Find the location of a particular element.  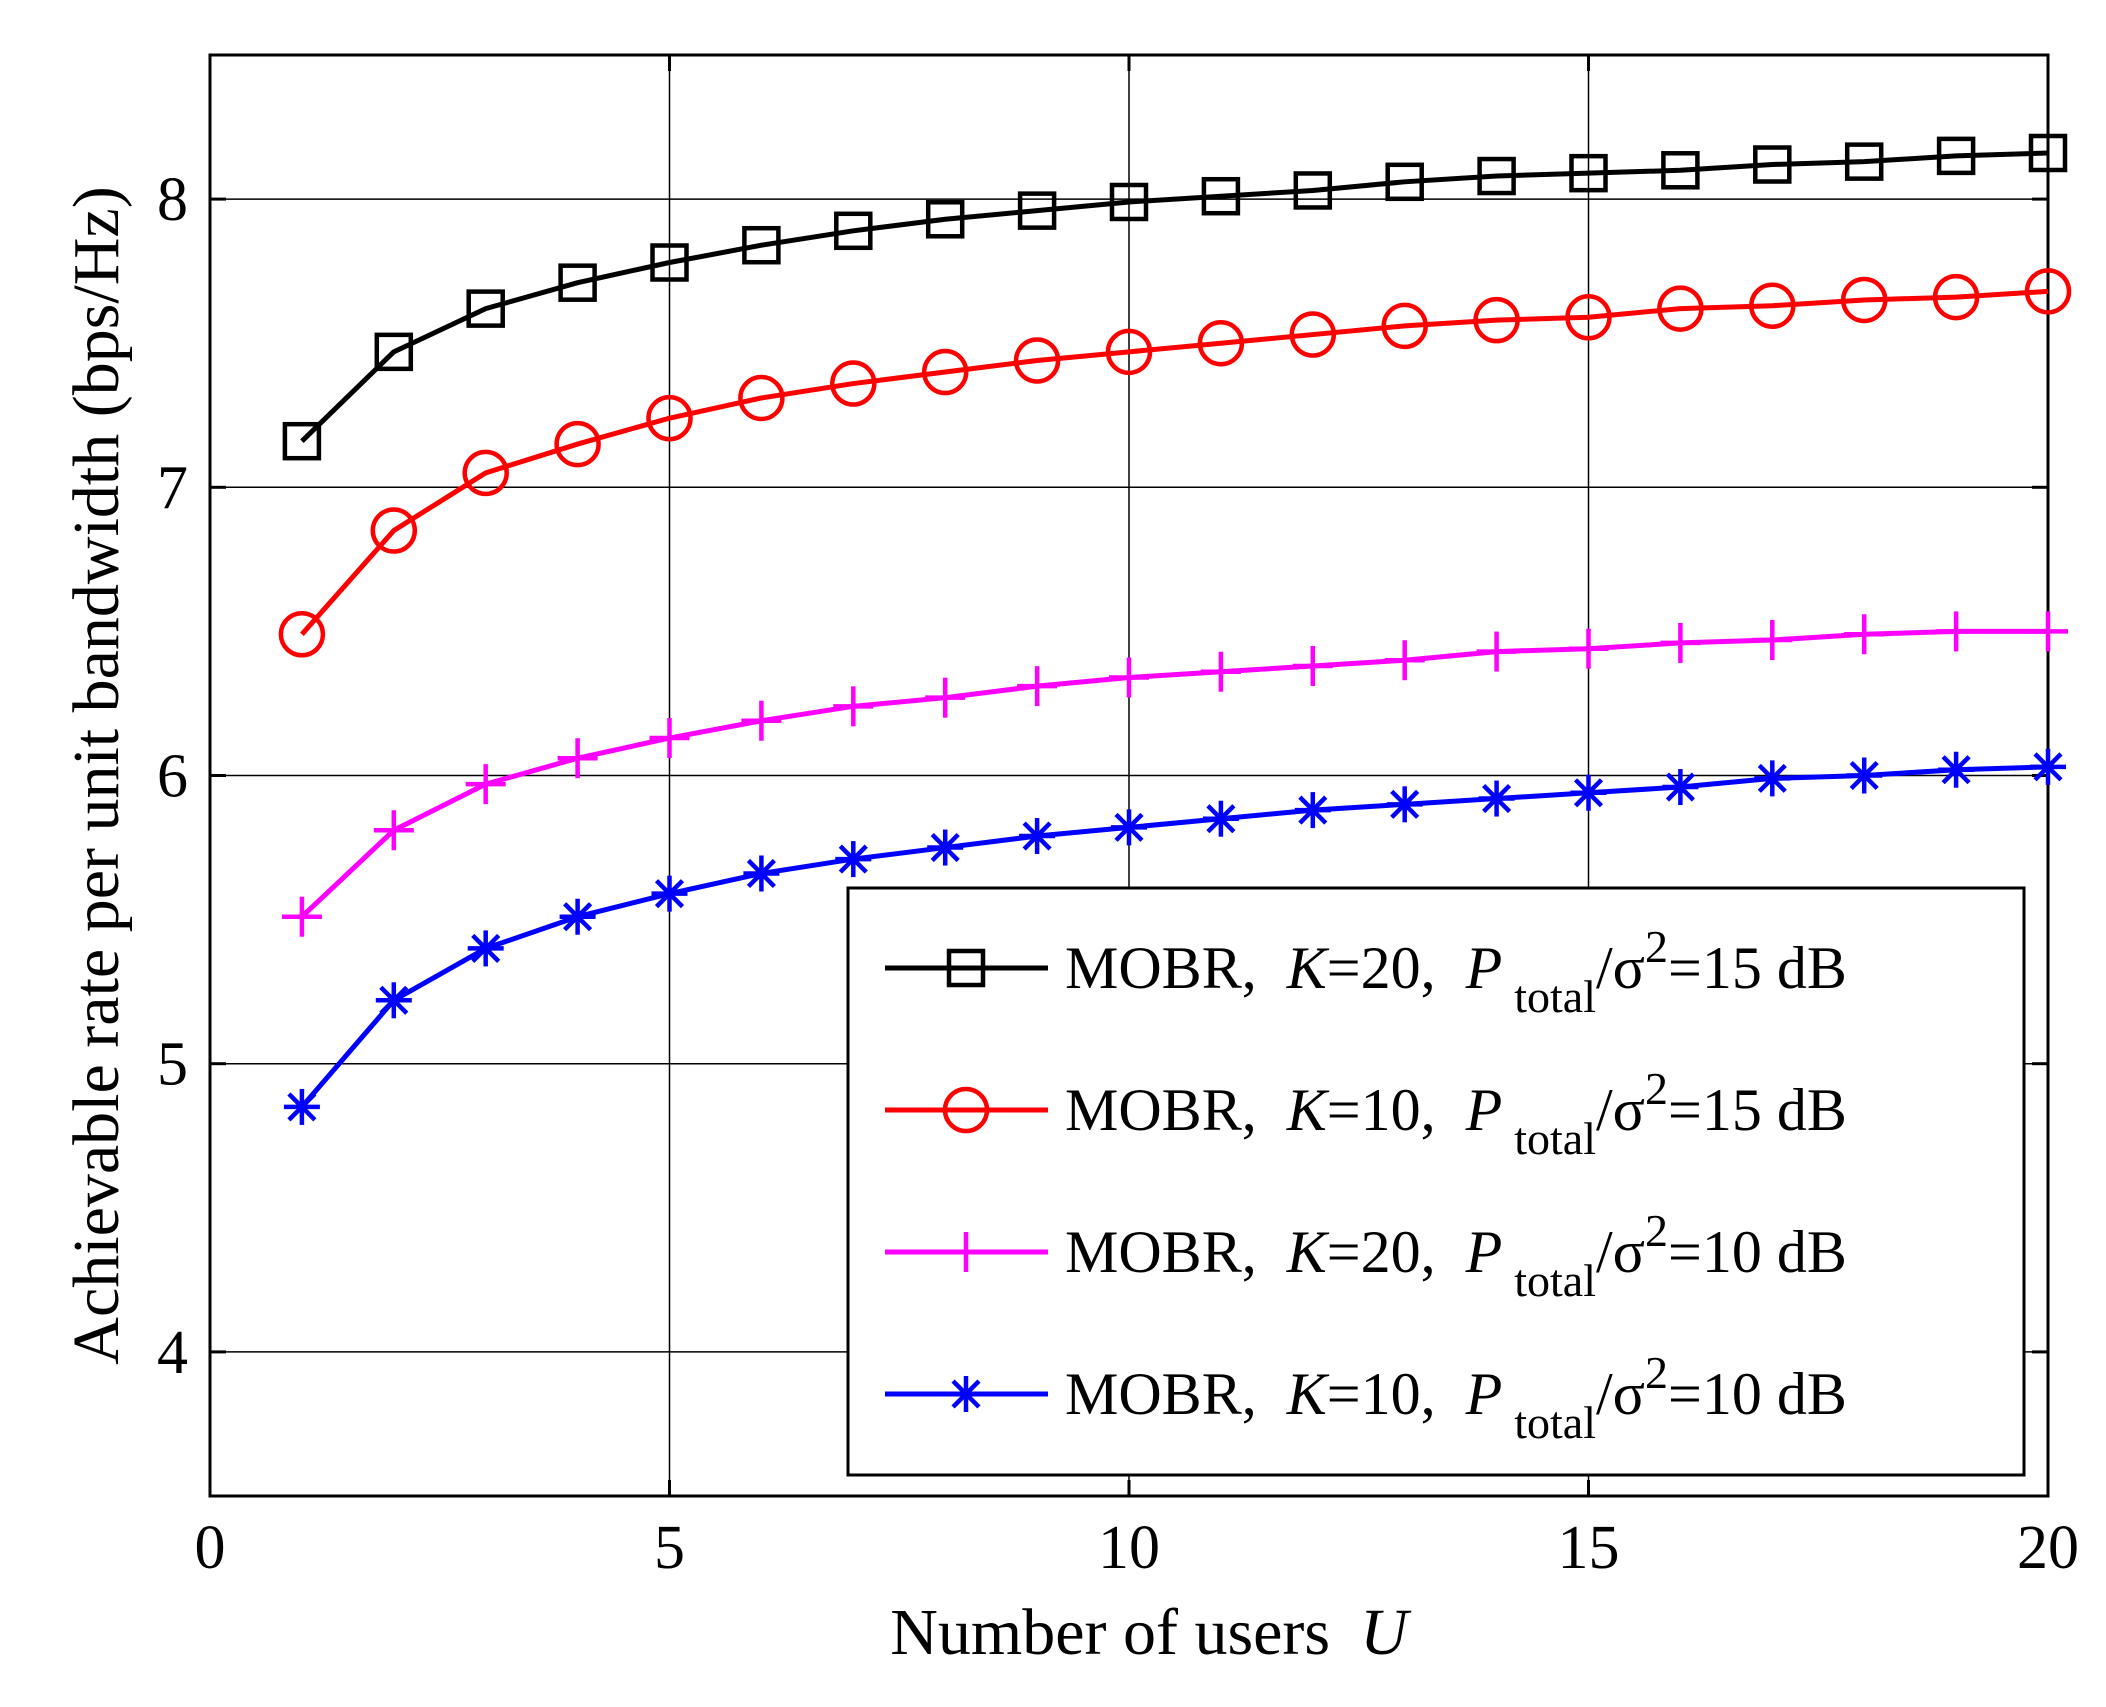

x-tick-label: 0 is located at coordinates (210, 1548).